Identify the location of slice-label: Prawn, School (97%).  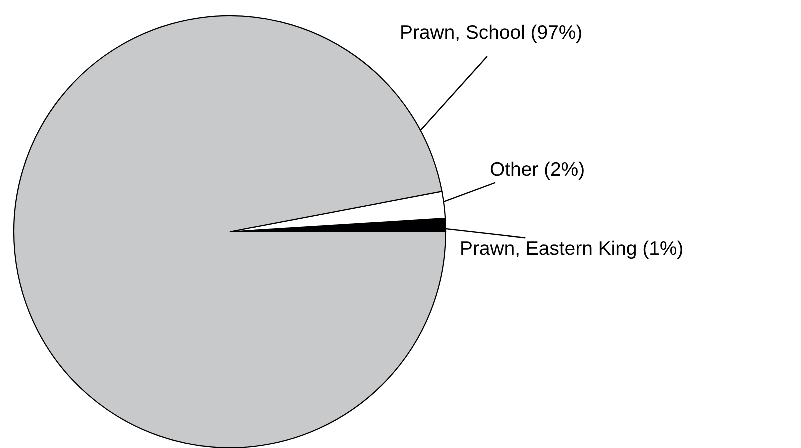
(492, 34).